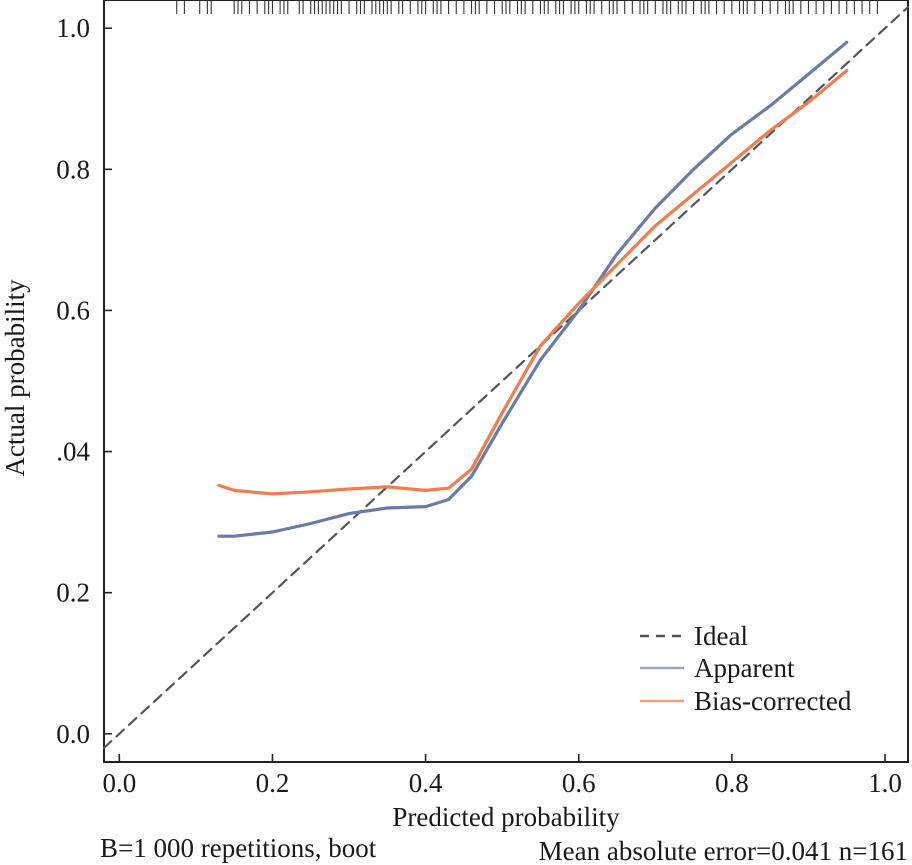 The image size is (912, 865). I want to click on y-tick-label: 0.0, so click(73, 734).